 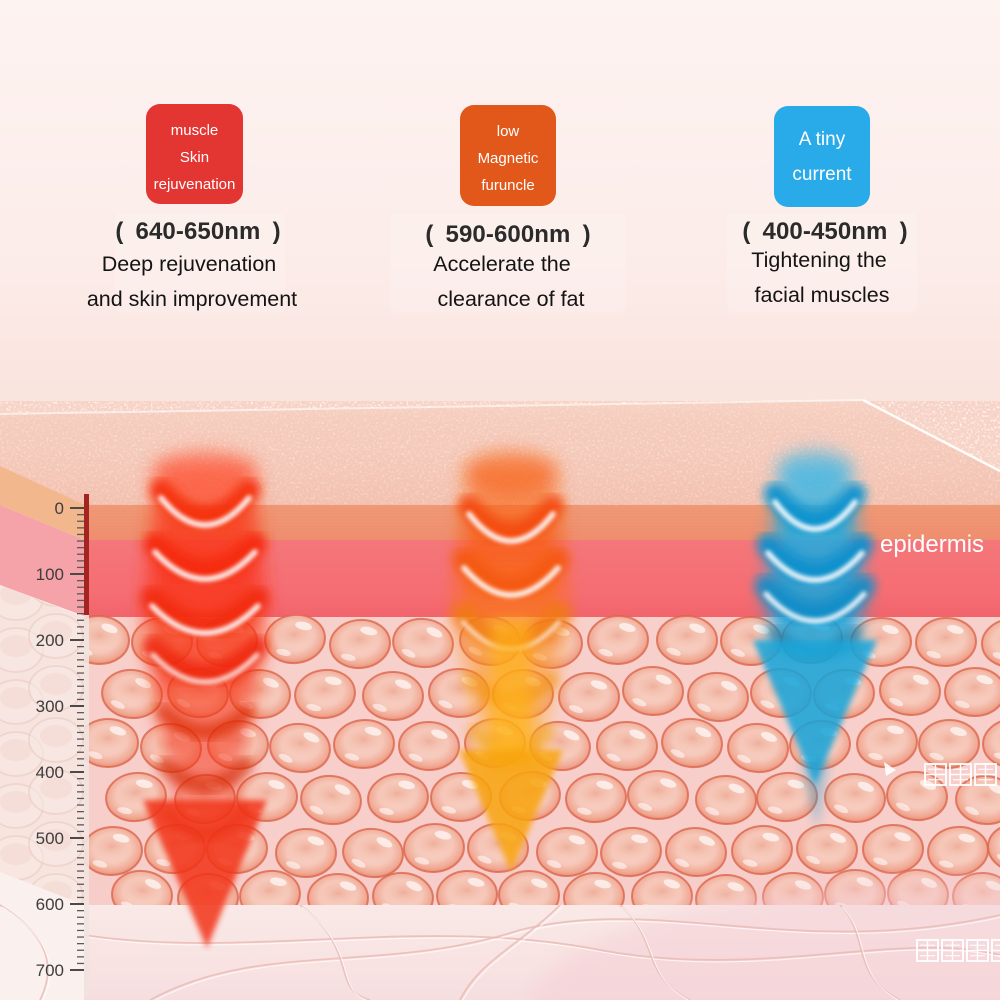 I want to click on svg-text: 600, so click(x=50, y=904).